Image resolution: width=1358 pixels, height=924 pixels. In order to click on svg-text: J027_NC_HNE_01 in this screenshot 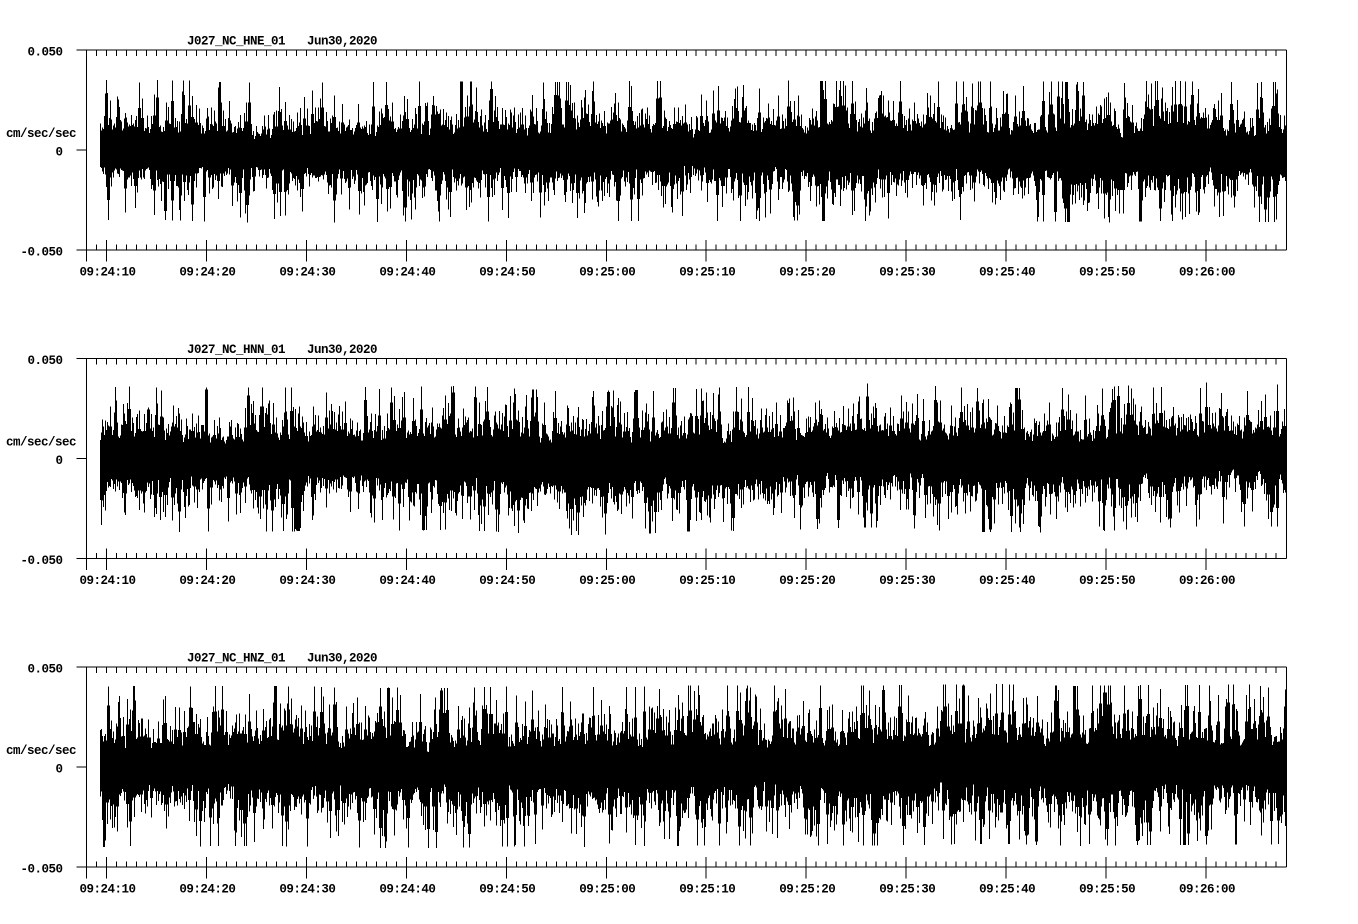, I will do `click(236, 42)`.